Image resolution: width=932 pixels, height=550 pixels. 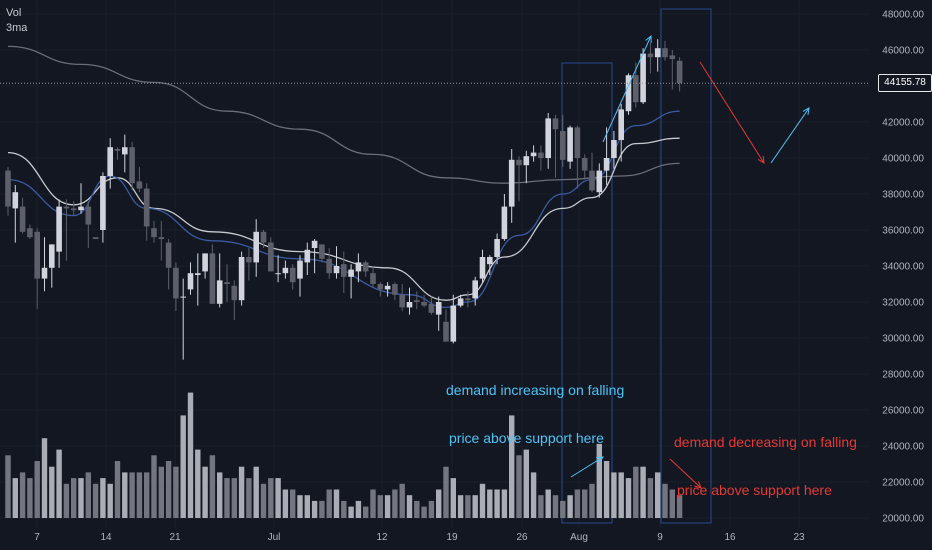 What do you see at coordinates (903, 195) in the screenshot?
I see `price-tick-label: 38000.00` at bounding box center [903, 195].